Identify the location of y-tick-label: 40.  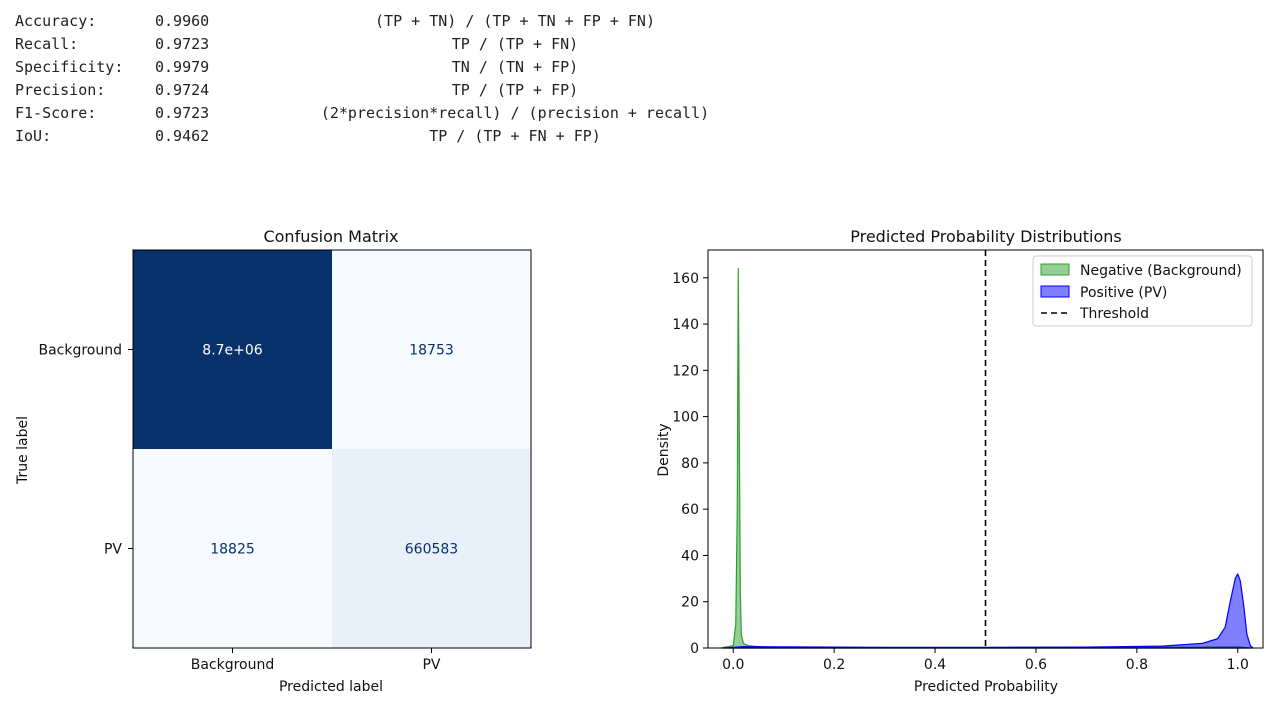
(690, 556).